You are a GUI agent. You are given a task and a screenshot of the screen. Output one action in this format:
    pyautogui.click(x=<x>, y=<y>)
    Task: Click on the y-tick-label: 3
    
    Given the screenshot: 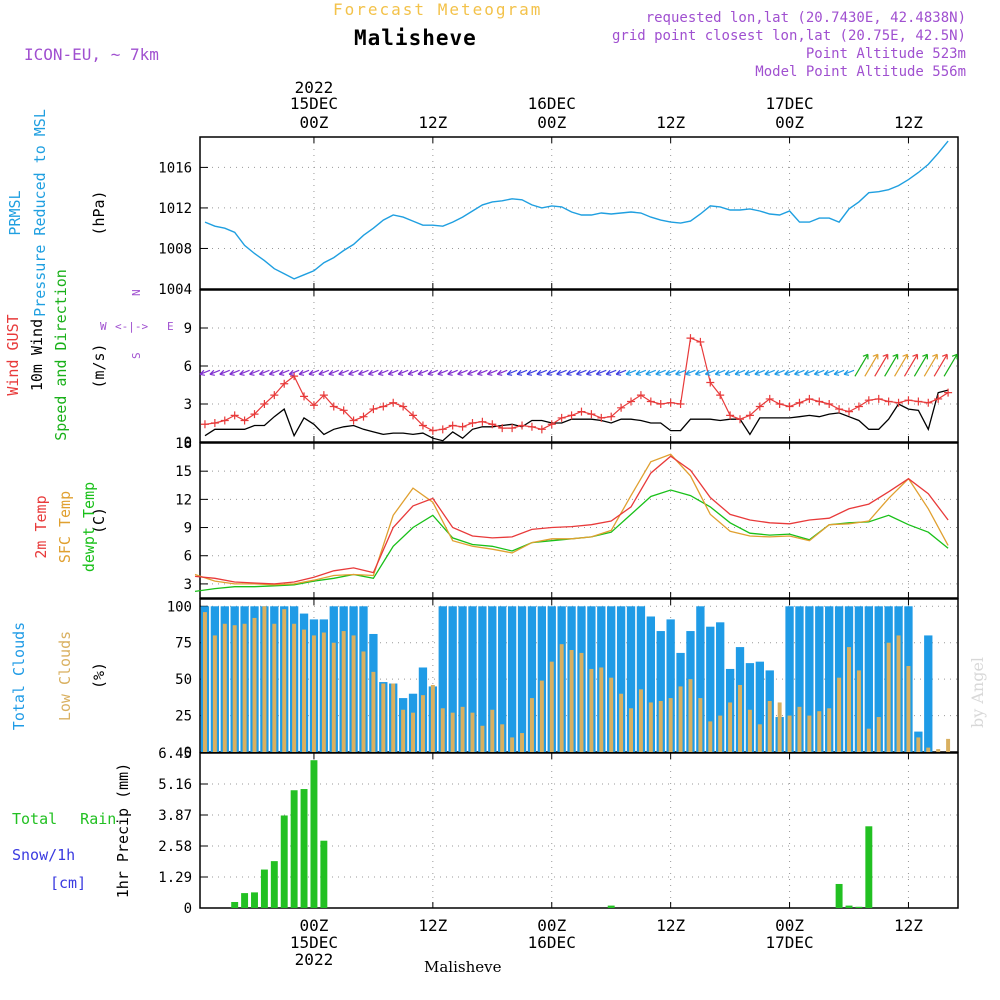 What is the action you would take?
    pyautogui.click(x=188, y=405)
    